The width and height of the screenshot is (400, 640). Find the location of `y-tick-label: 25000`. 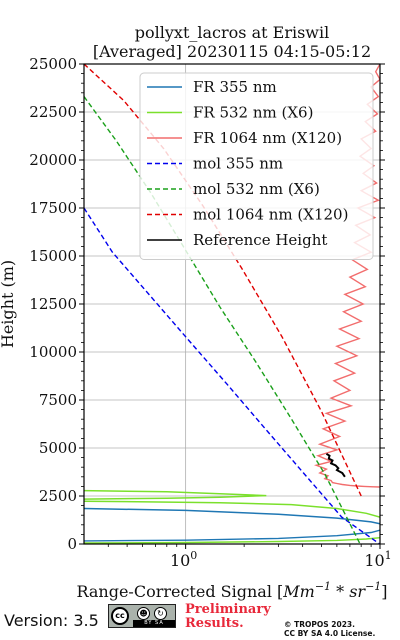

y-tick-label: 25000 is located at coordinates (53, 64).